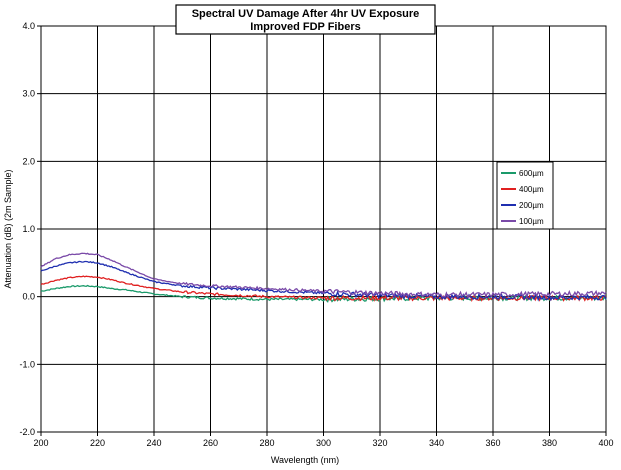  What do you see at coordinates (28, 229) in the screenshot?
I see `y-tick-label: 1.0` at bounding box center [28, 229].